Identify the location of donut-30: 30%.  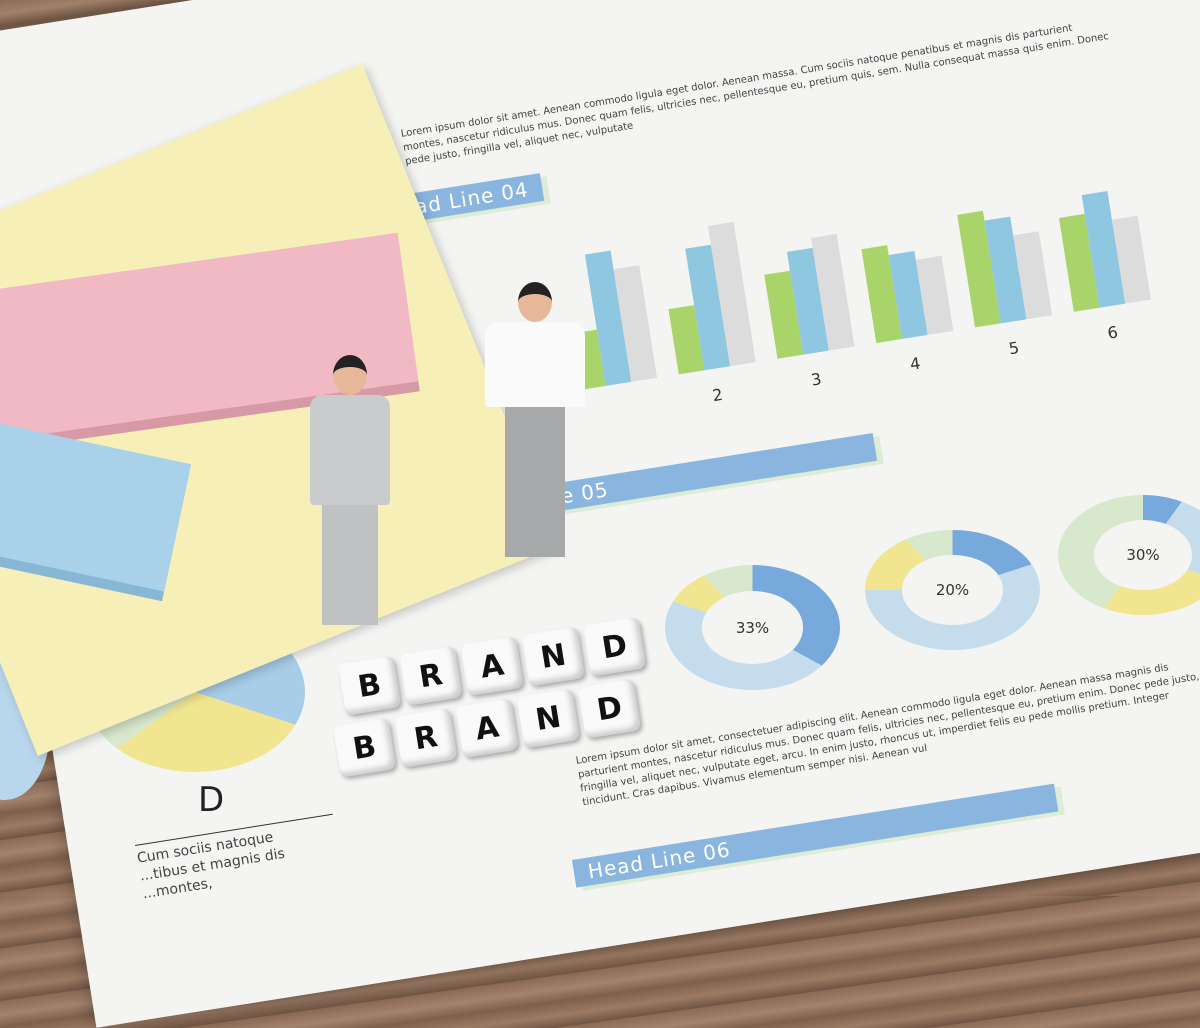
(1129, 555).